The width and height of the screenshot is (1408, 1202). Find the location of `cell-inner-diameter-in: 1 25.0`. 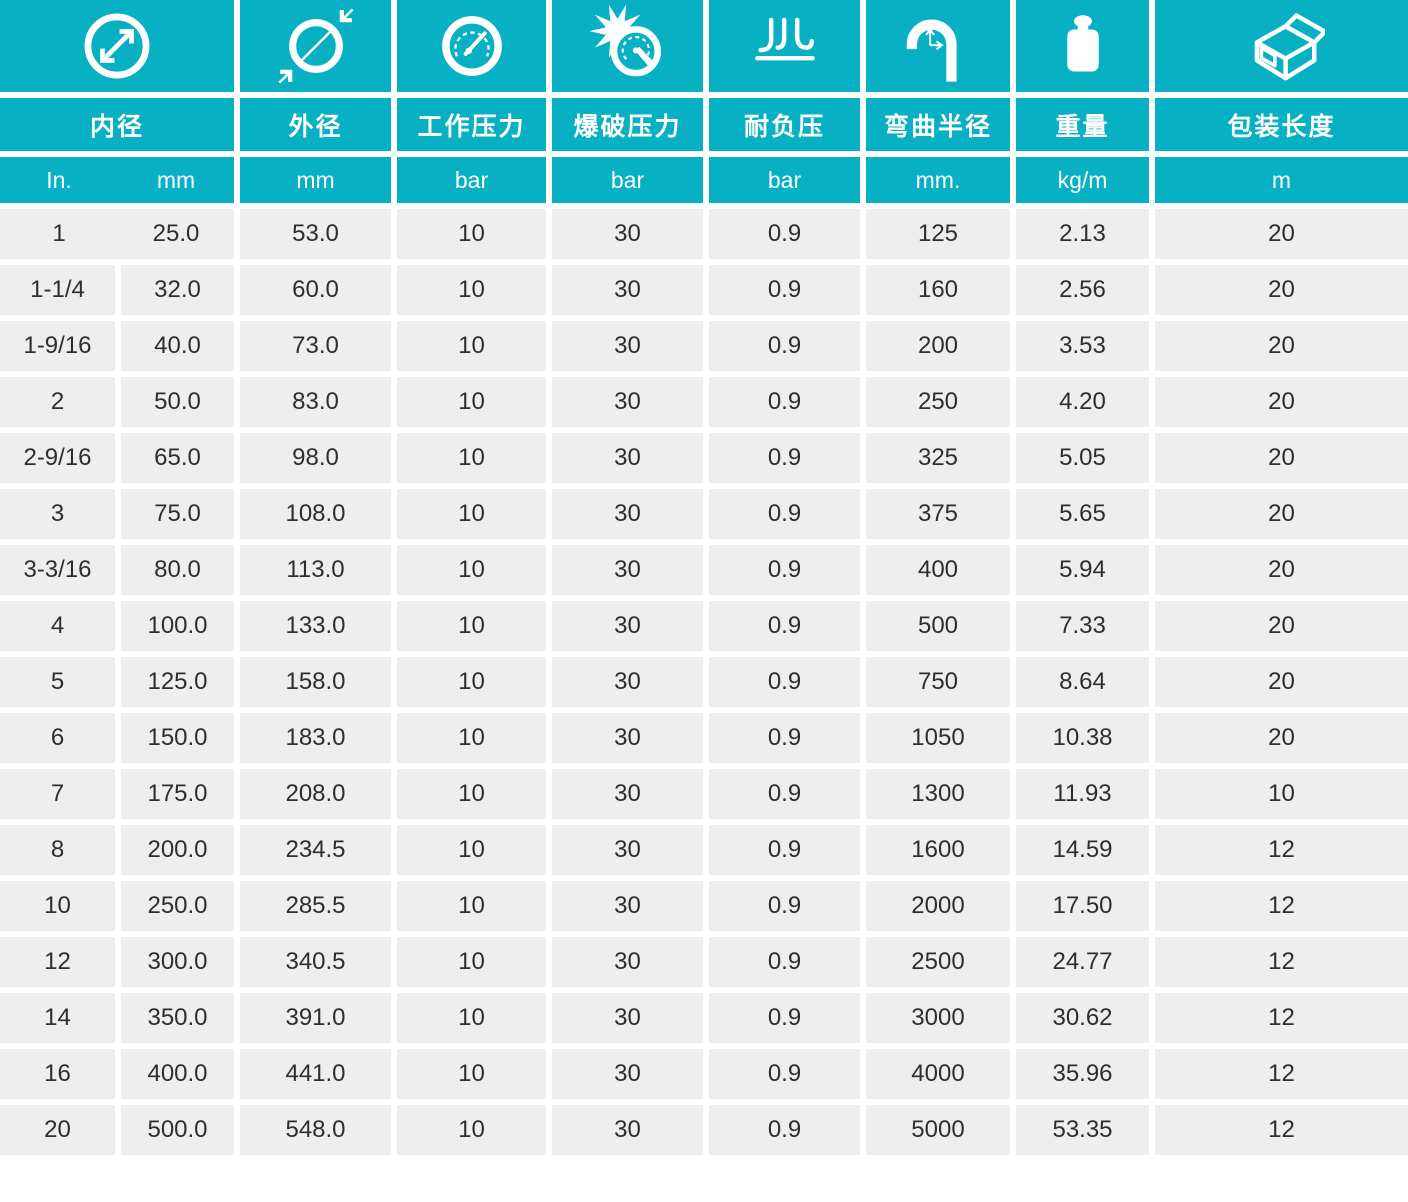

cell-inner-diameter-in: 1 25.0 is located at coordinates (117, 234).